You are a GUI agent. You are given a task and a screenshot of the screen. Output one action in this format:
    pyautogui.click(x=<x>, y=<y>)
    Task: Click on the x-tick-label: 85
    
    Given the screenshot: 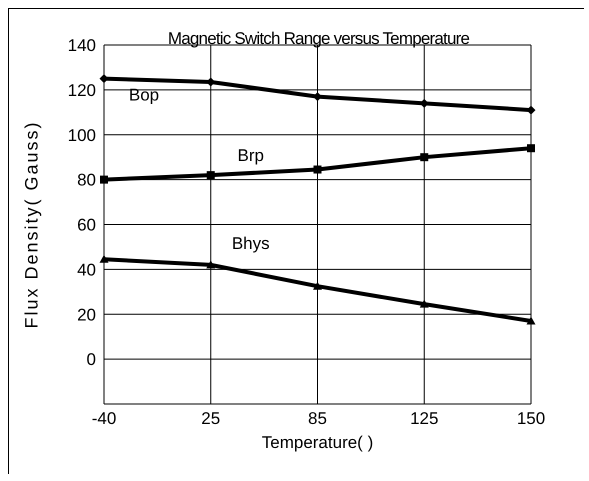 What is the action you would take?
    pyautogui.click(x=317, y=418)
    